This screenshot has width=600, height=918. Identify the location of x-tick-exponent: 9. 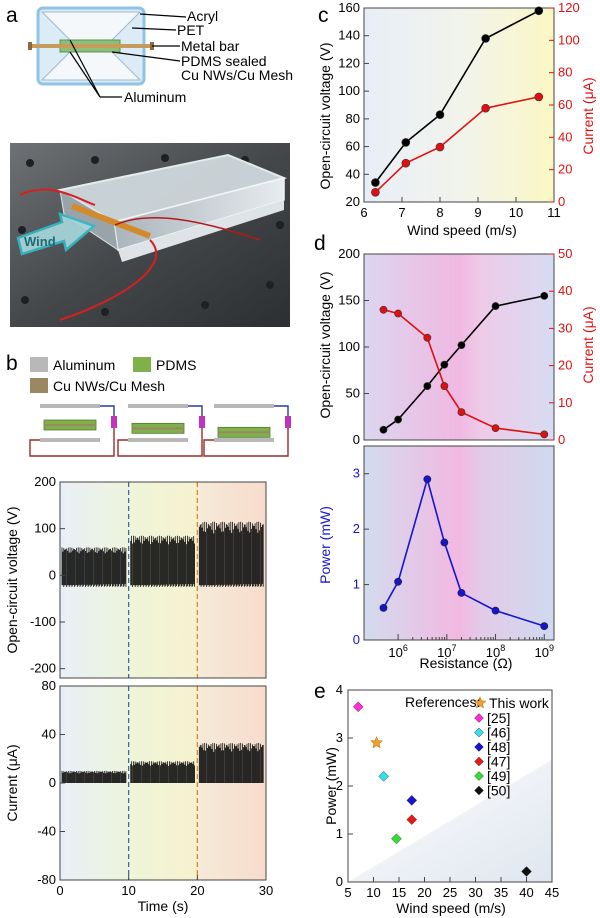
(551, 648).